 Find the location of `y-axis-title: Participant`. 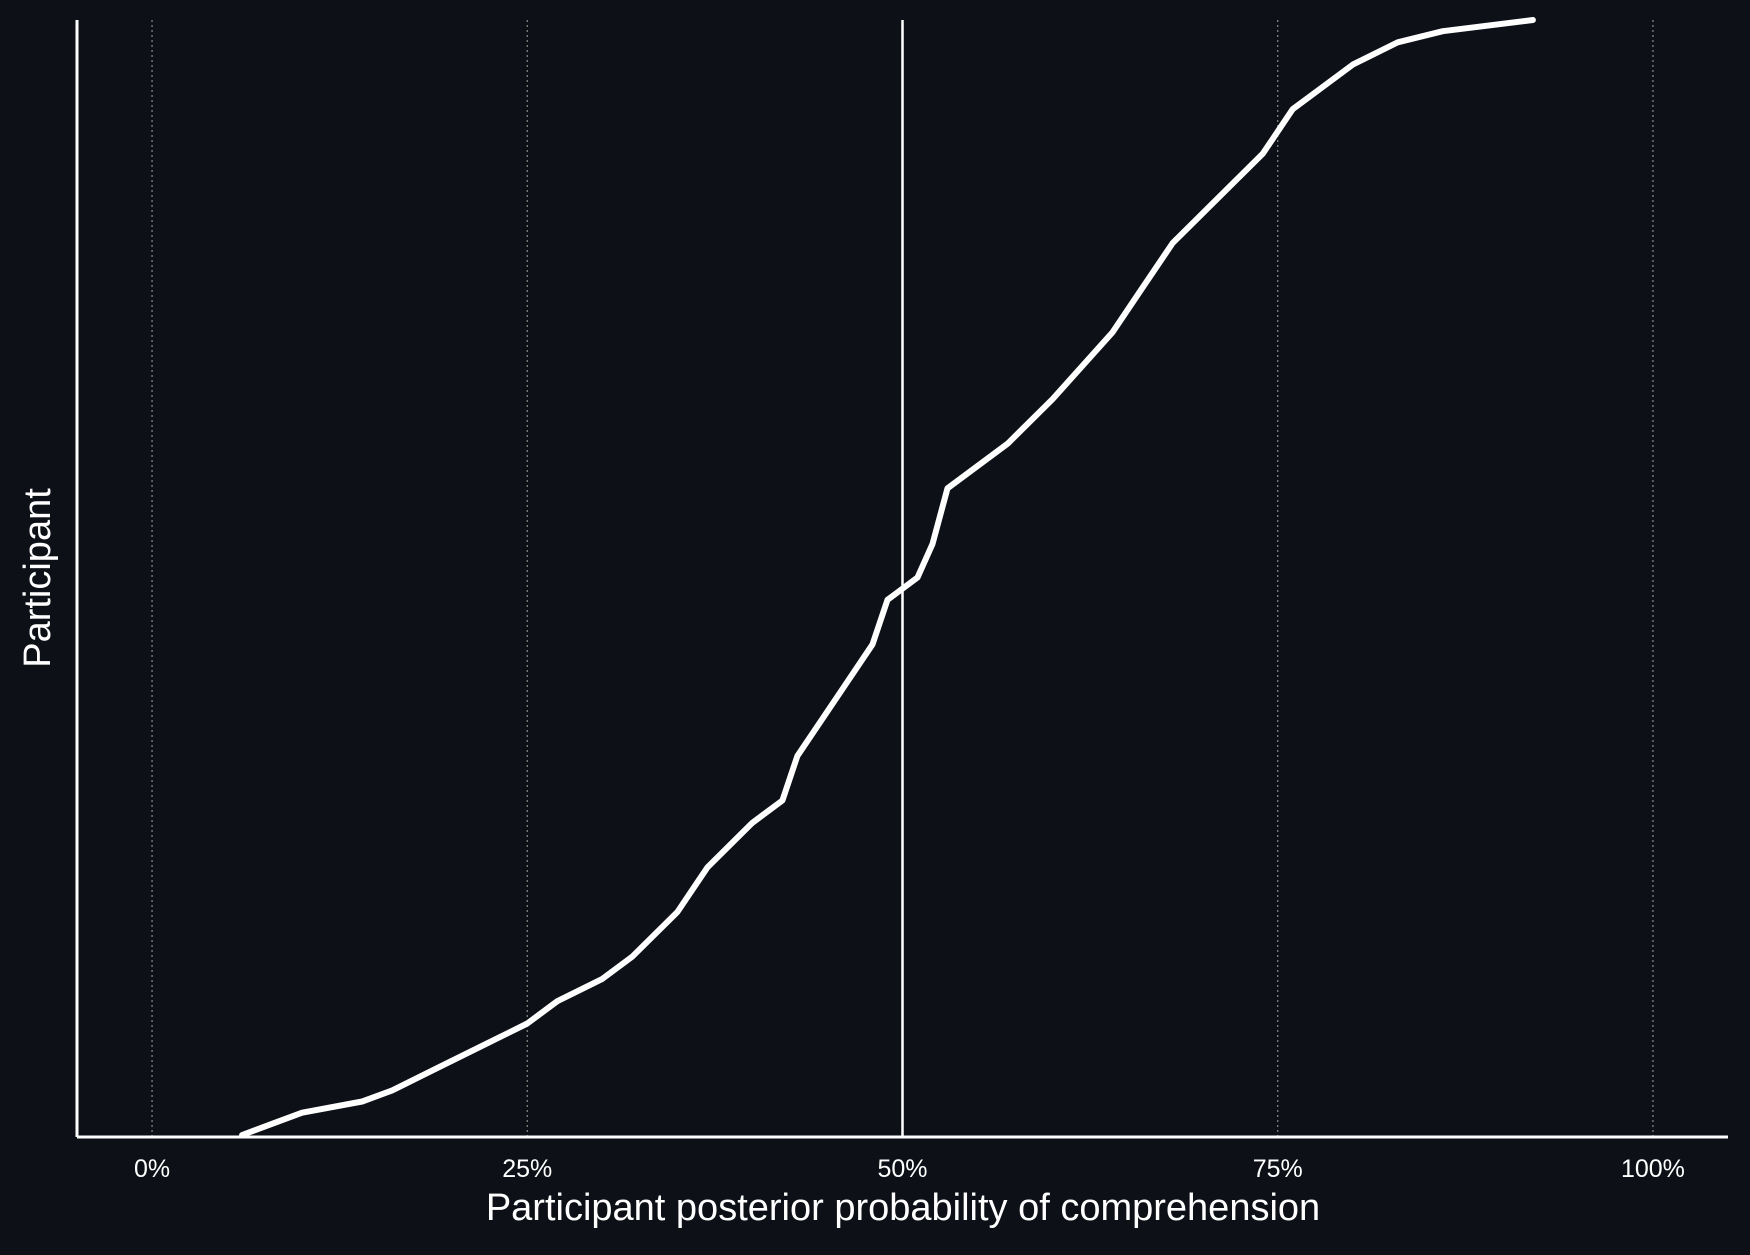

y-axis-title: Participant is located at coordinates (38, 578).